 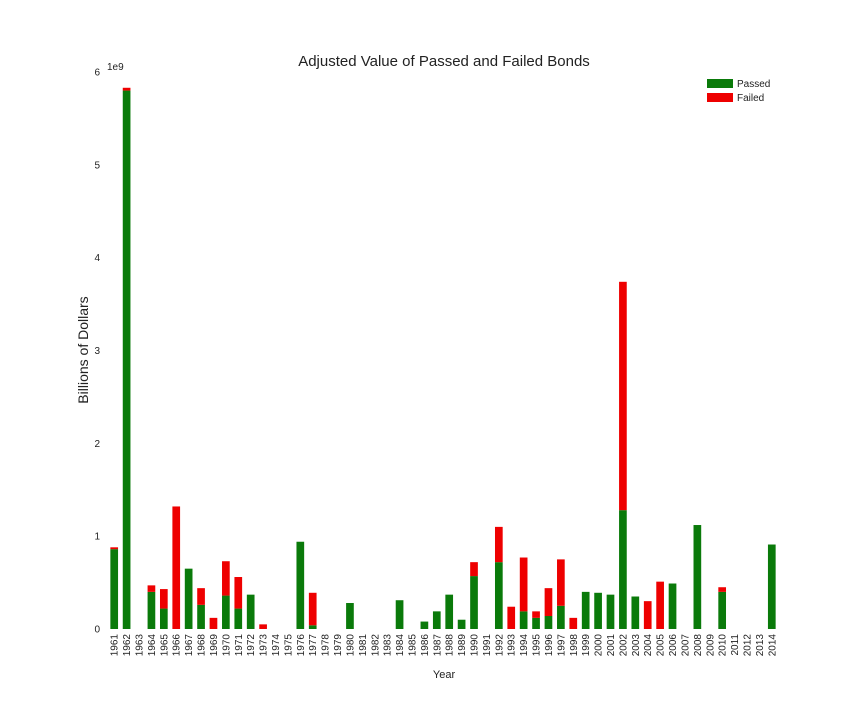 What do you see at coordinates (536, 623) in the screenshot?
I see `bar-passed-1995` at bounding box center [536, 623].